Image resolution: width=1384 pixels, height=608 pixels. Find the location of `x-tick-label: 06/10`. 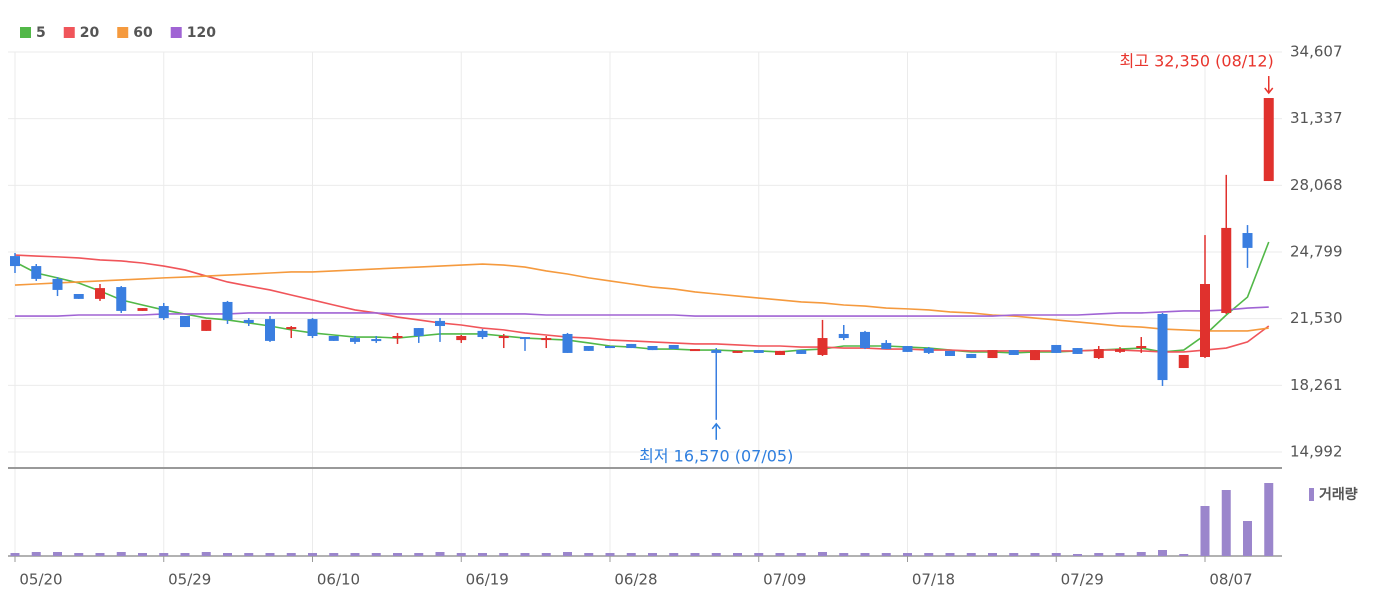

x-tick-label: 06/10 is located at coordinates (338, 580).